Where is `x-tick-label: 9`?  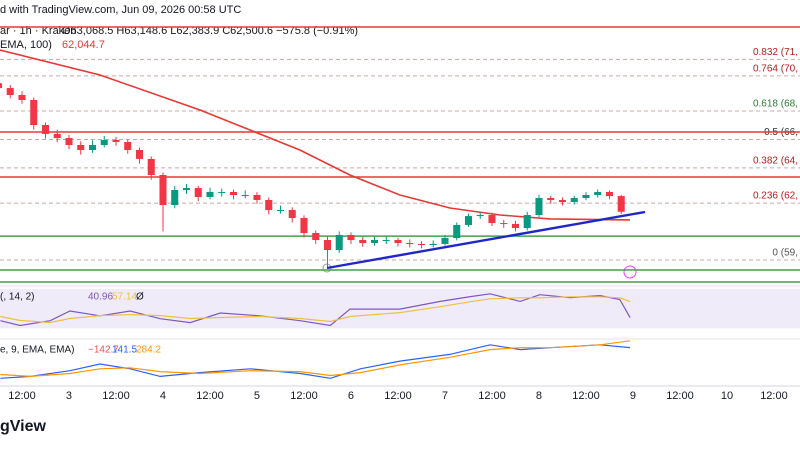 x-tick-label: 9 is located at coordinates (633, 396).